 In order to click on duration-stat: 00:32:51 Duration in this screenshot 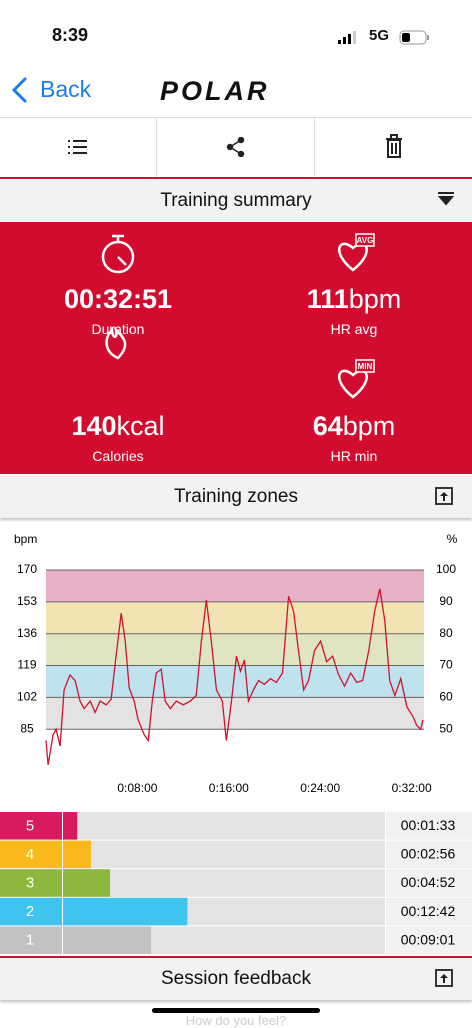, I will do `click(118, 310)`.